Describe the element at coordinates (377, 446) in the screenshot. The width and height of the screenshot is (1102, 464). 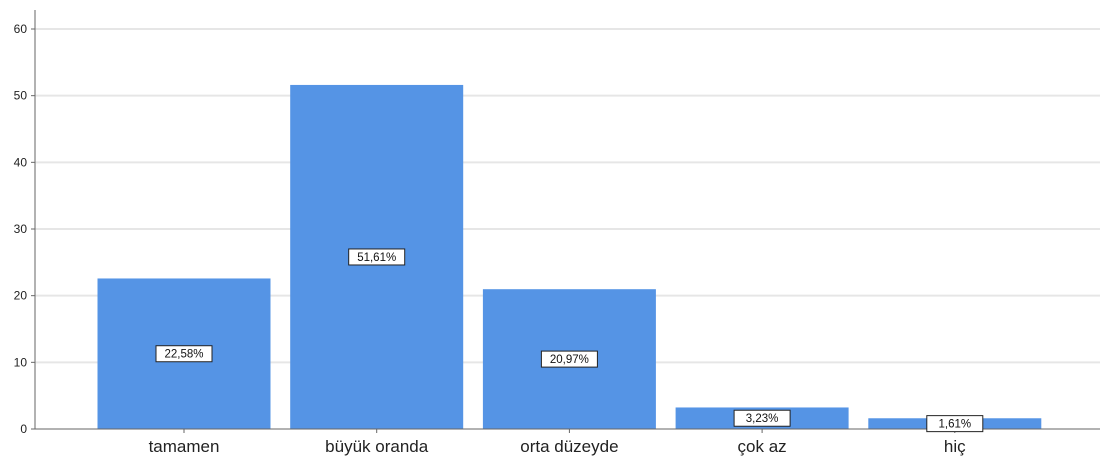
I see `x-tick-label: büyük oranda` at that location.